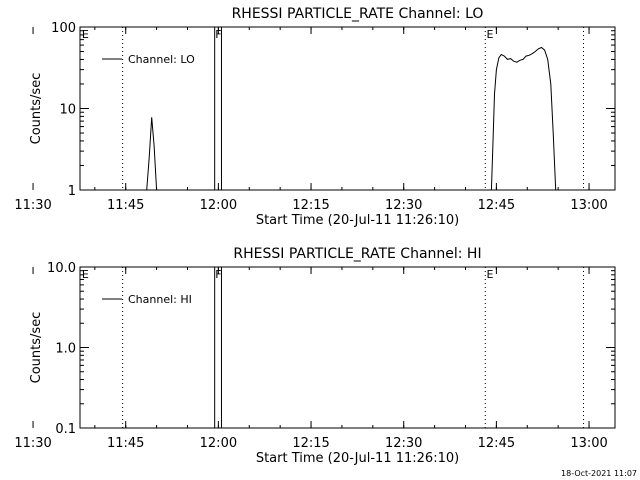  Describe the element at coordinates (67, 110) in the screenshot. I see `y-tick-label: 10` at that location.